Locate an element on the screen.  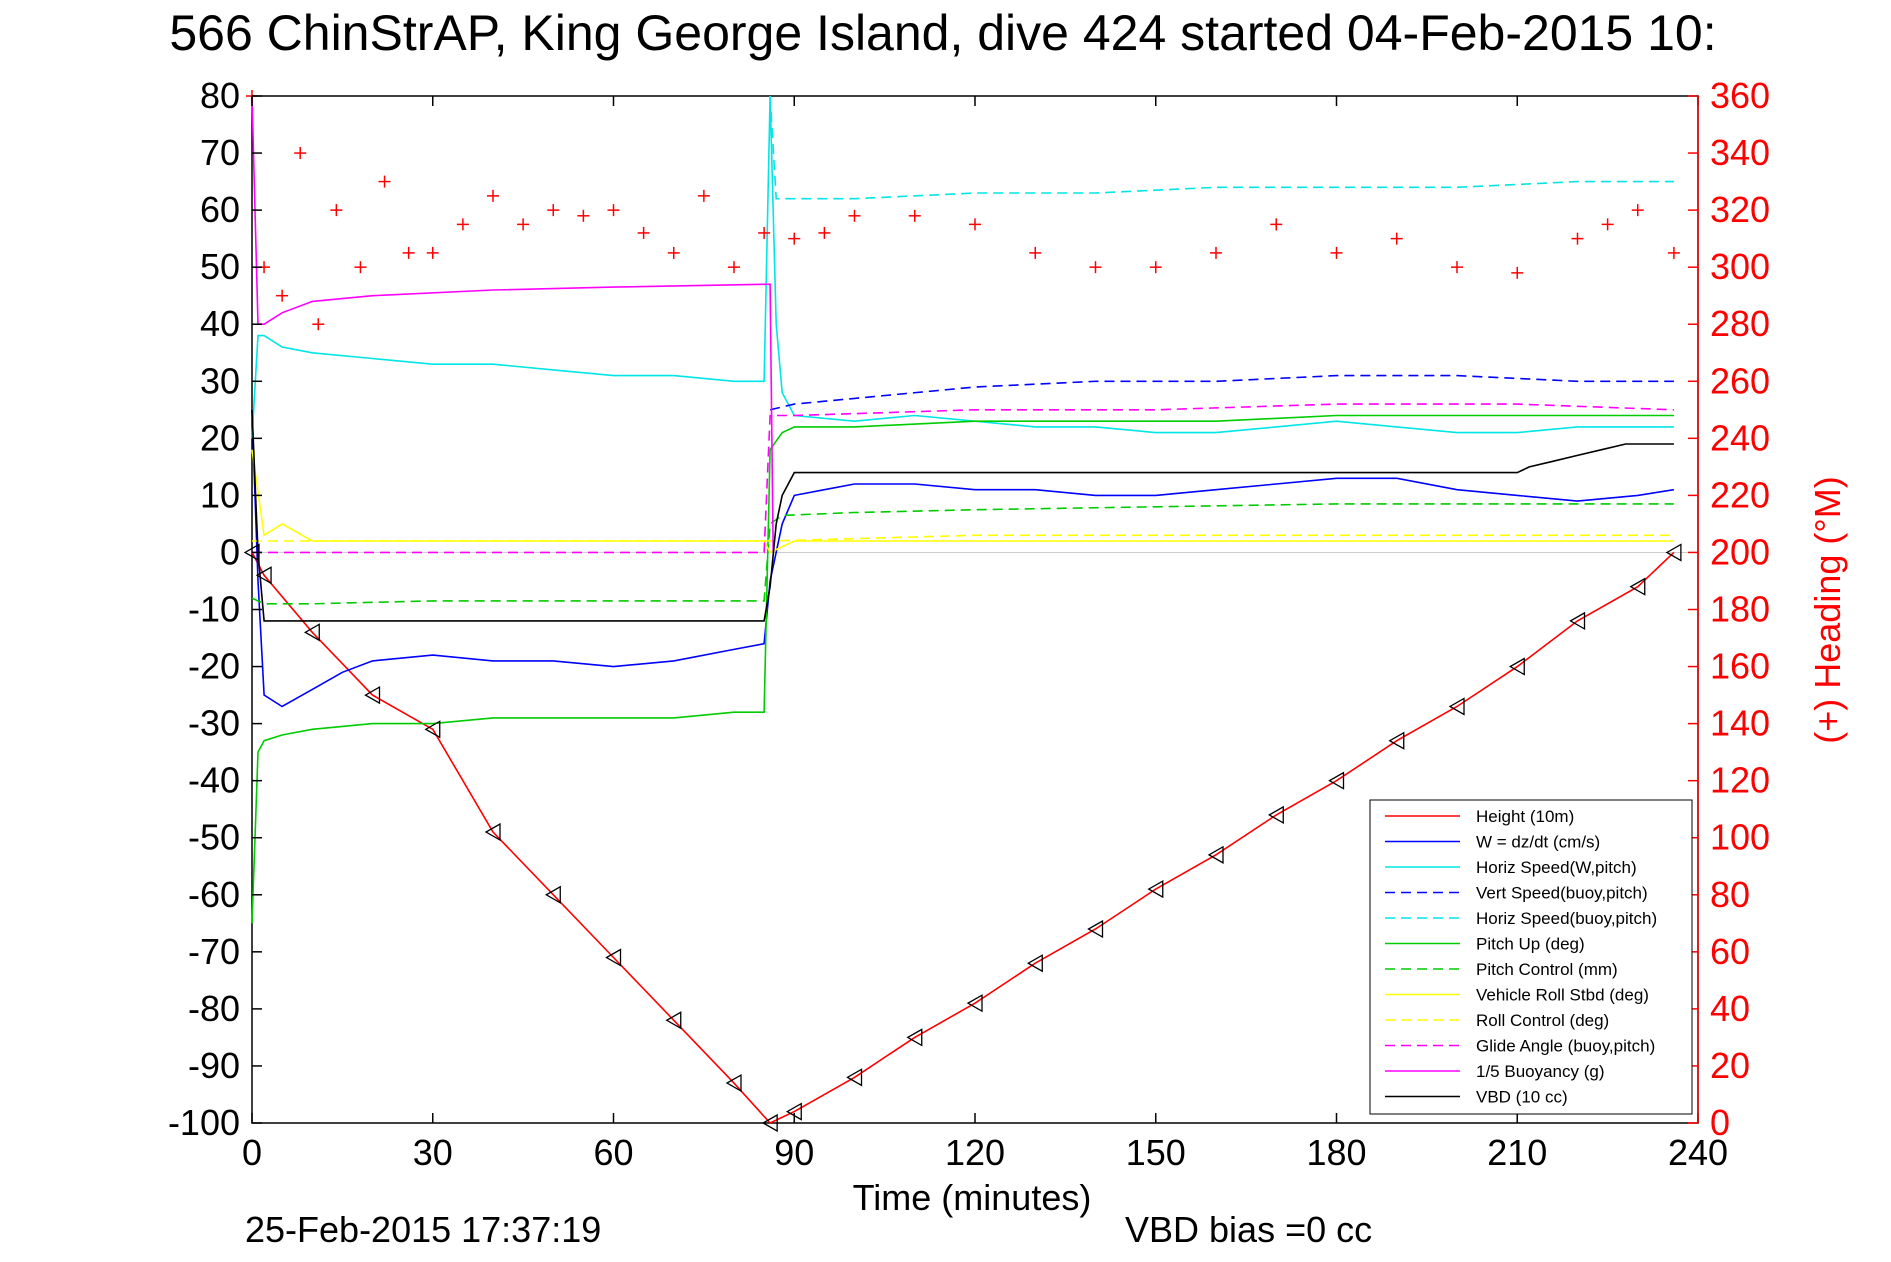
x-tick-label: 30 is located at coordinates (433, 1152).